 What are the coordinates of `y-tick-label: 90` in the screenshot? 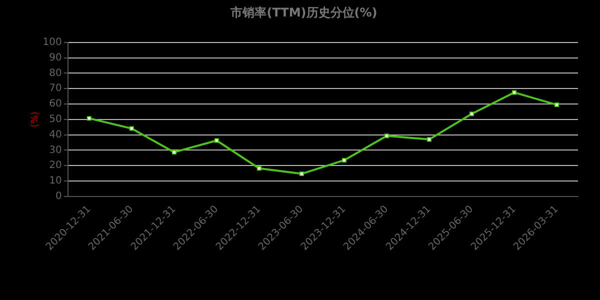 It's located at (55, 58).